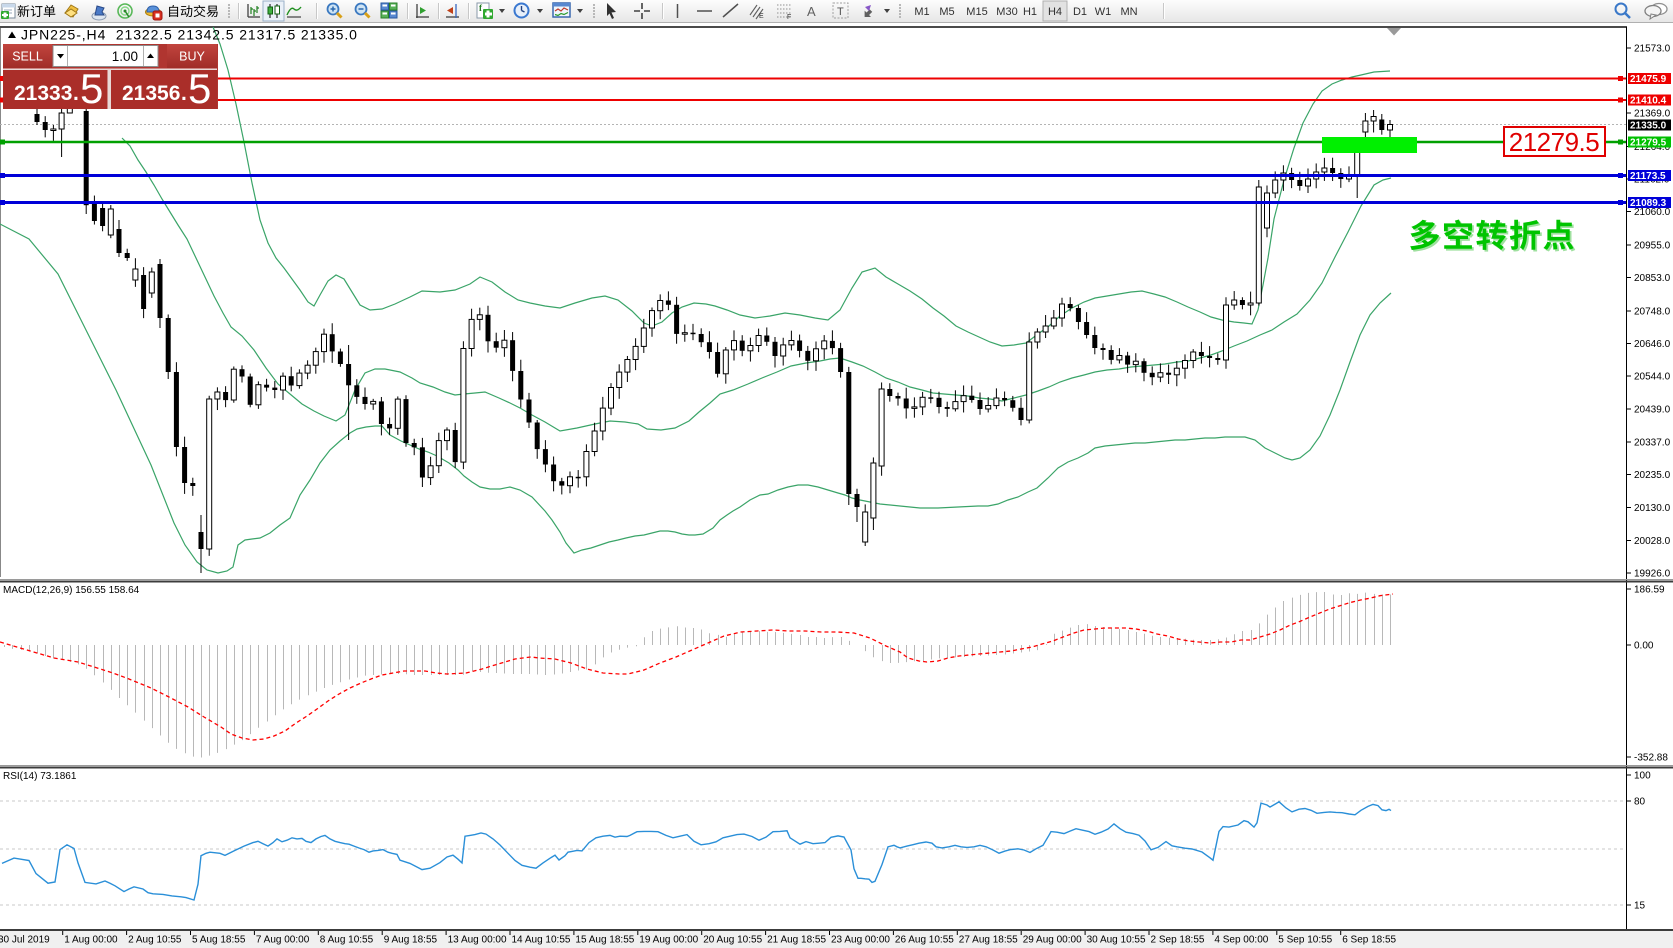 This screenshot has height=948, width=1673. Describe the element at coordinates (40, 776) in the screenshot. I see `svg-text: RSI(14) 73.1861` at that location.